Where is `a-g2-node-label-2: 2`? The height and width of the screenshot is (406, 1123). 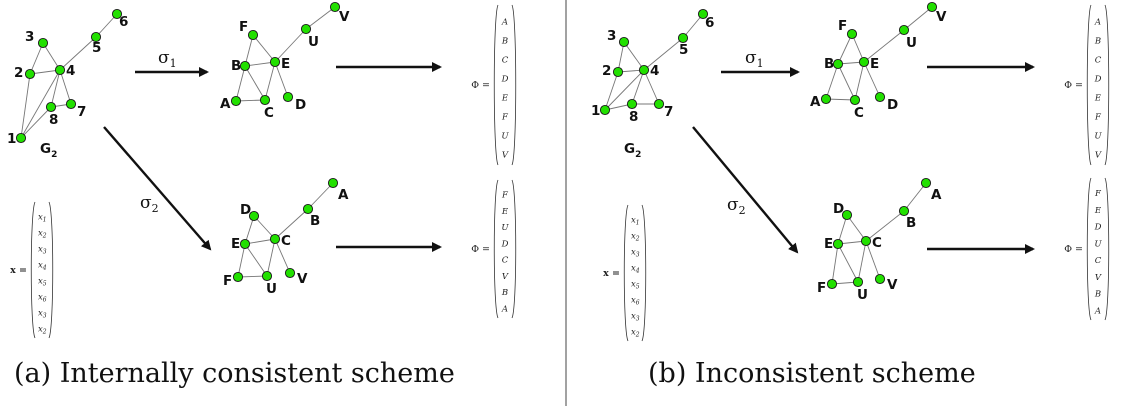
a-g2-node-label-2: 2 is located at coordinates (18, 73).